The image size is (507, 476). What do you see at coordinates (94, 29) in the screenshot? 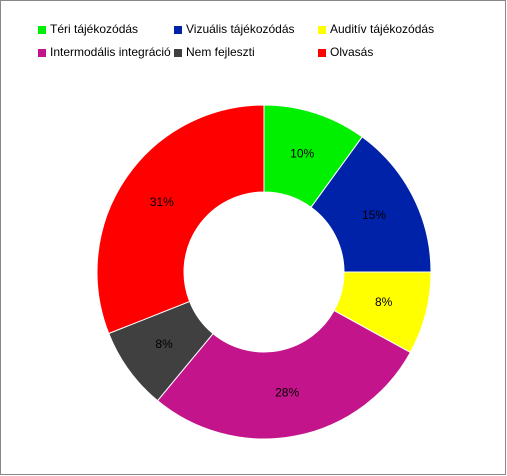
I see `legend-label: Téri tájékozódás` at bounding box center [94, 29].